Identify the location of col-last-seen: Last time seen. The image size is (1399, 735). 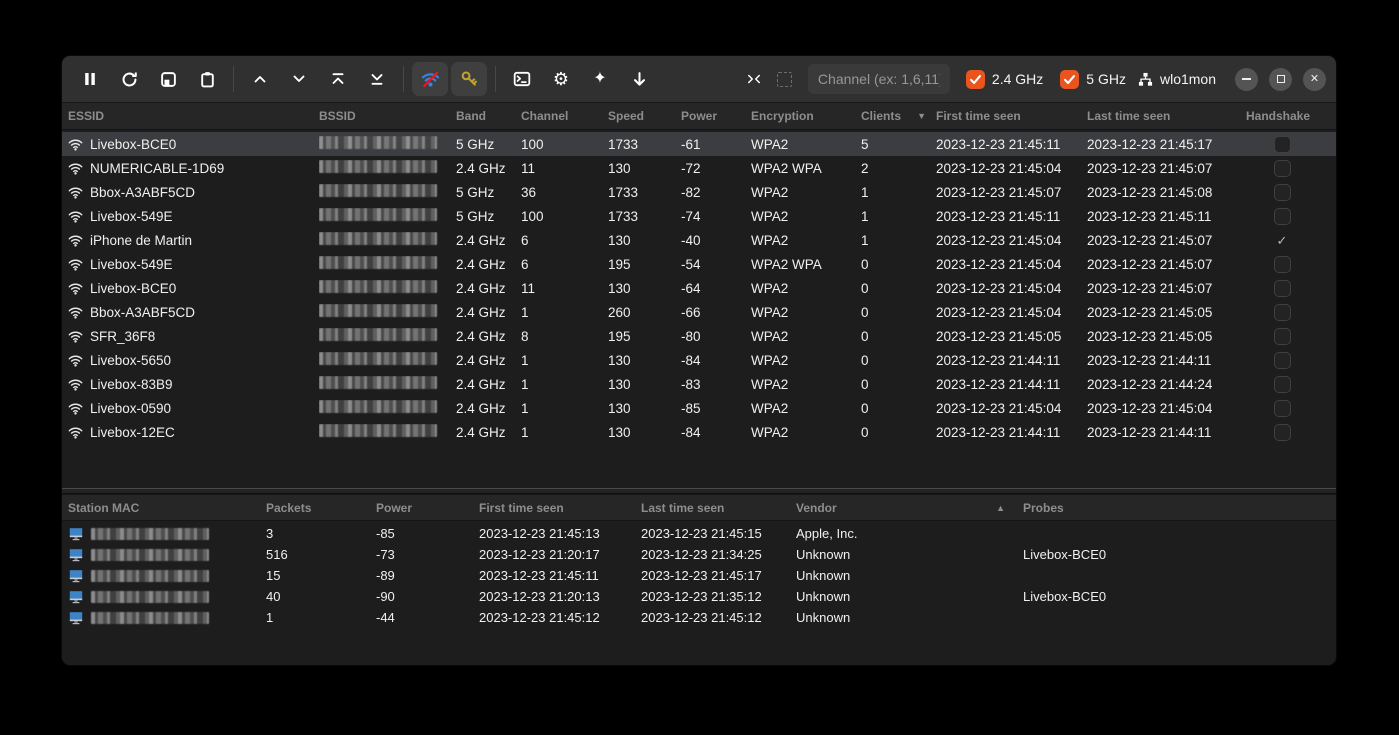
(1129, 116).